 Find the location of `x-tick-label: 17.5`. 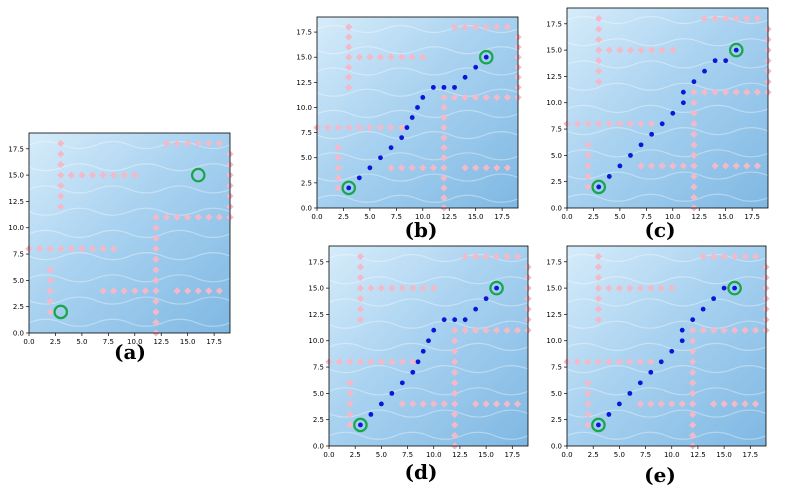

x-tick-label: 17.5 is located at coordinates (512, 455).